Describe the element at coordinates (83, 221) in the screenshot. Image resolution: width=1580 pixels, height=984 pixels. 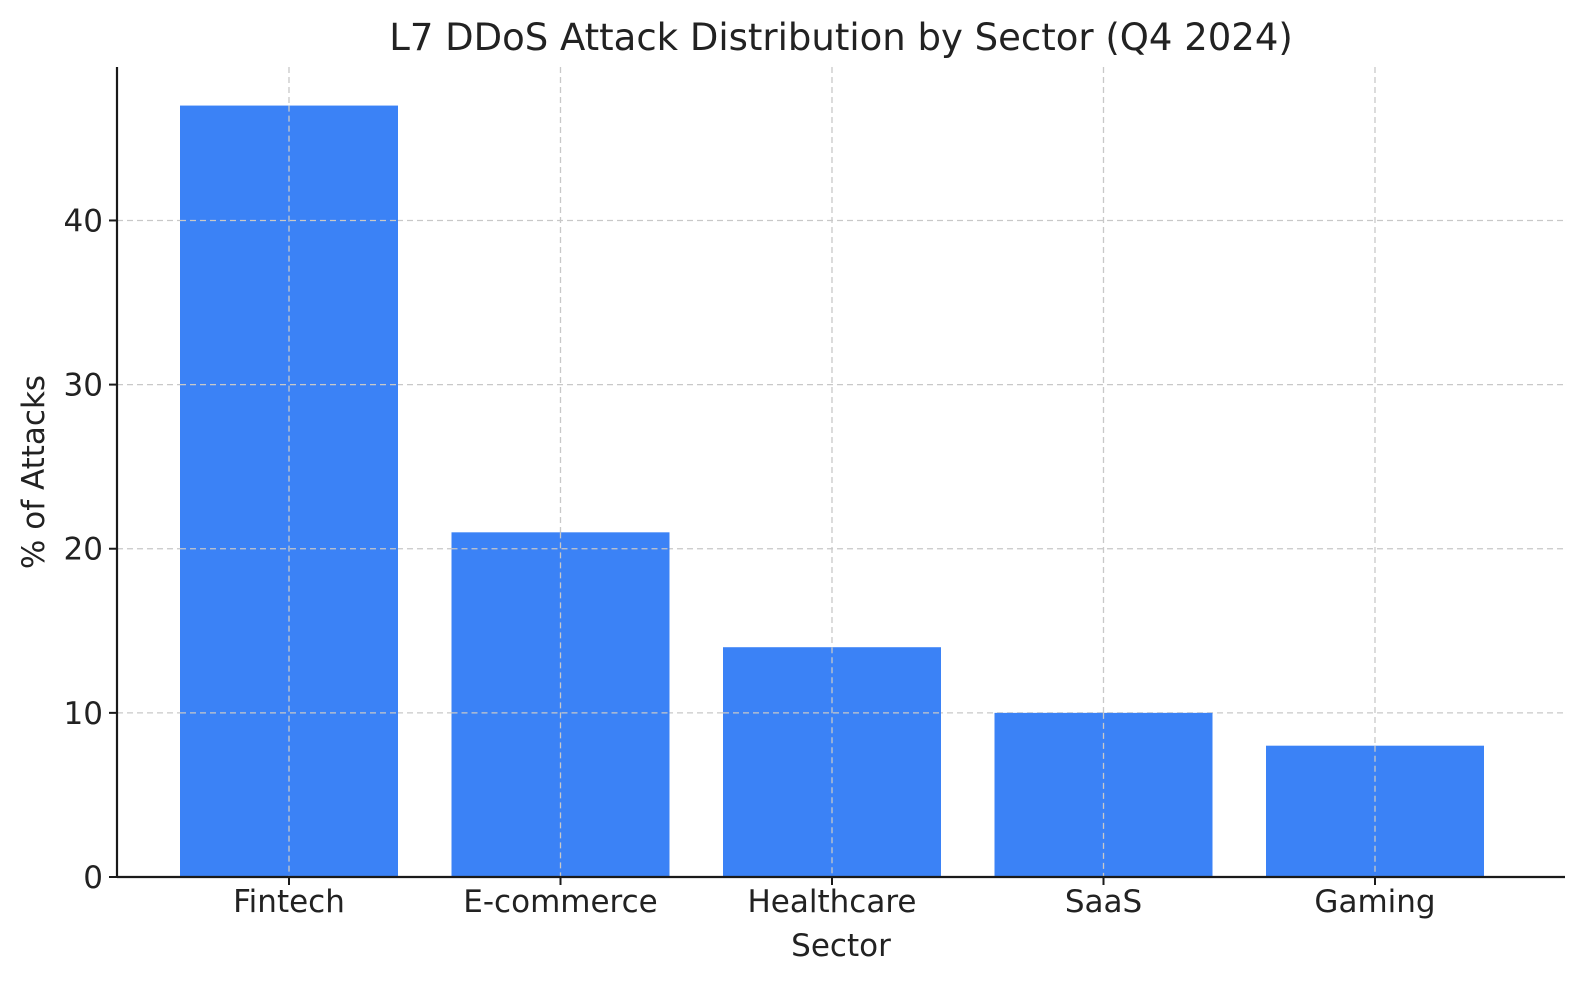
I see `y-tick-label: 40` at that location.